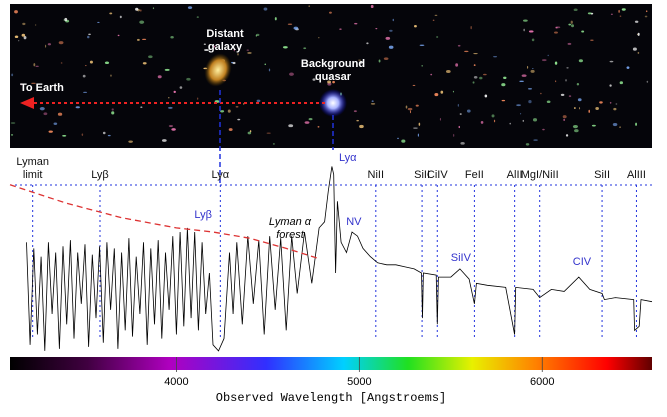 This screenshot has height=417, width=667. What do you see at coordinates (218, 70) in the screenshot?
I see `distant-galaxy` at bounding box center [218, 70].